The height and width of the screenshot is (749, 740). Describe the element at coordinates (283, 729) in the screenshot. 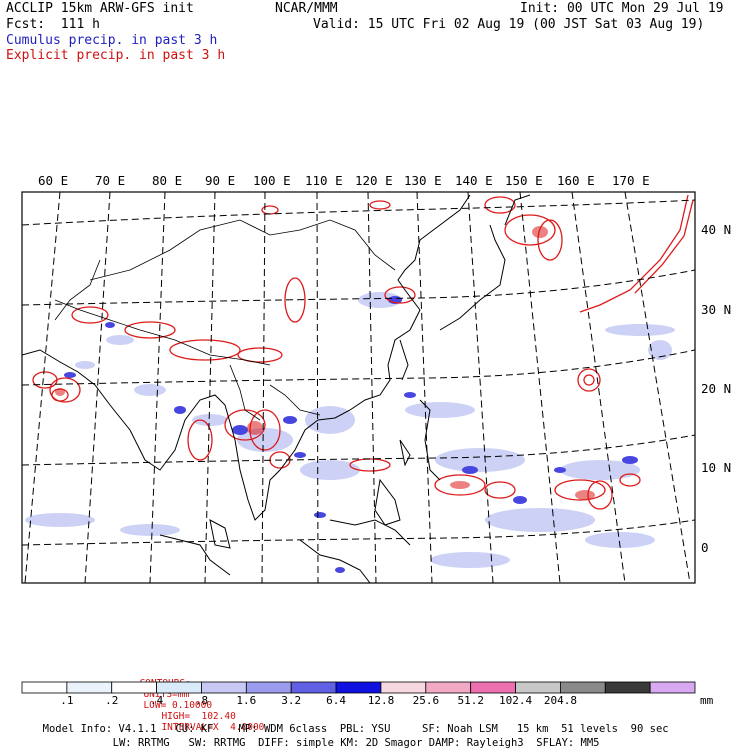

I see `info-mp: MP: WDM 6class` at that location.